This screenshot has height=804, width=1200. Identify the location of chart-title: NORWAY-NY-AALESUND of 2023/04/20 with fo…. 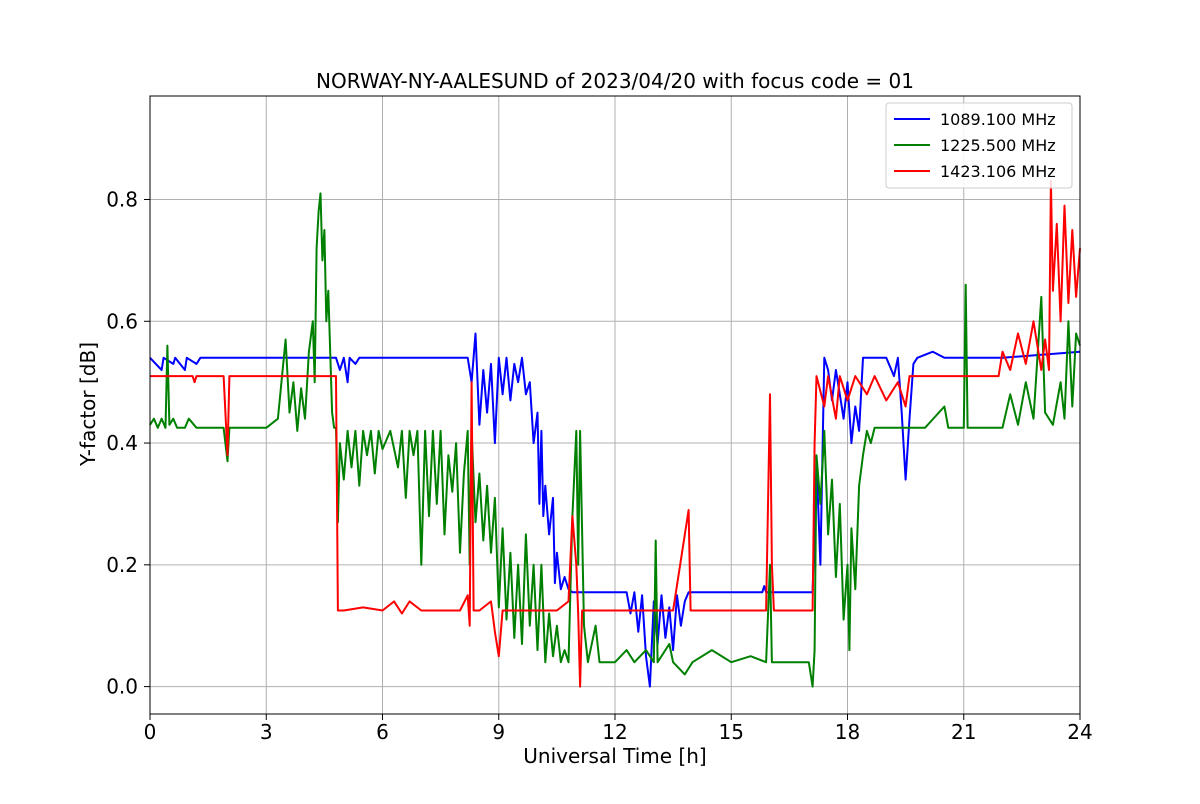
(615, 81).